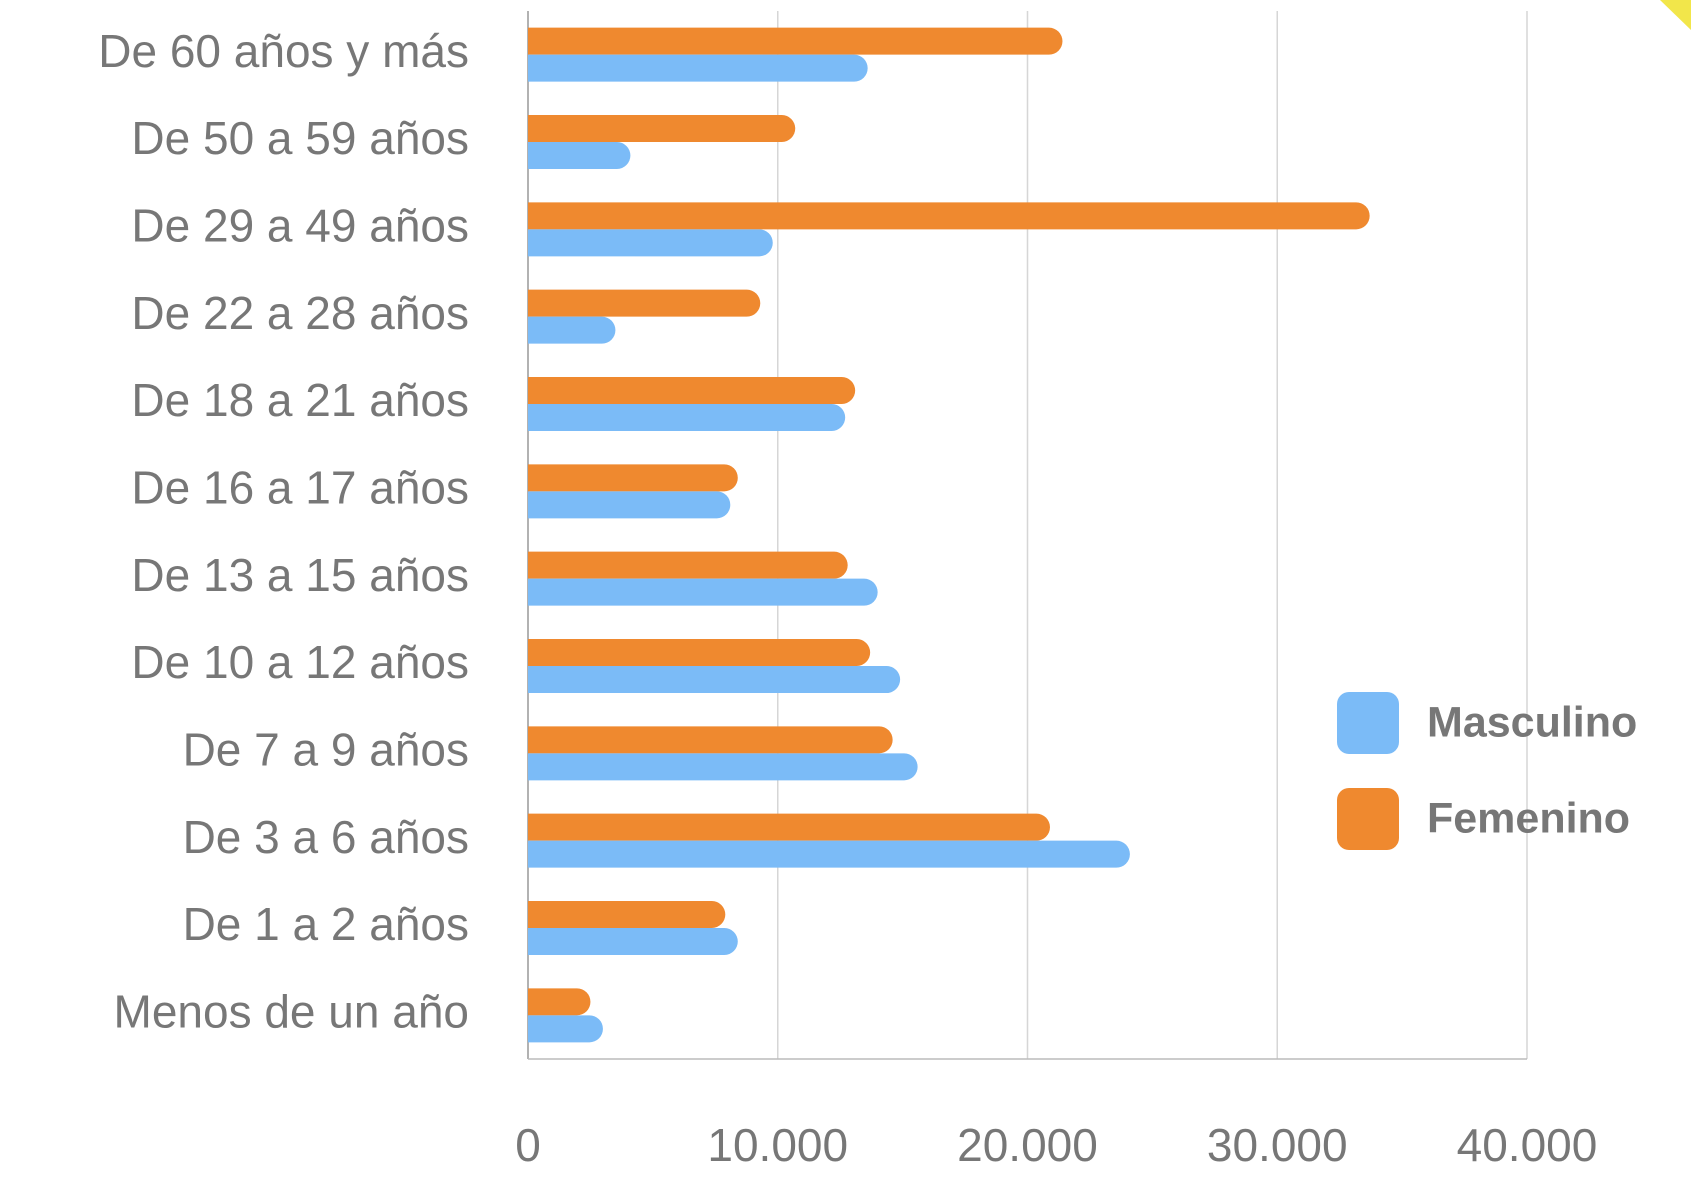  Describe the element at coordinates (1527, 1145) in the screenshot. I see `x-tick-label: 40.000` at that location.